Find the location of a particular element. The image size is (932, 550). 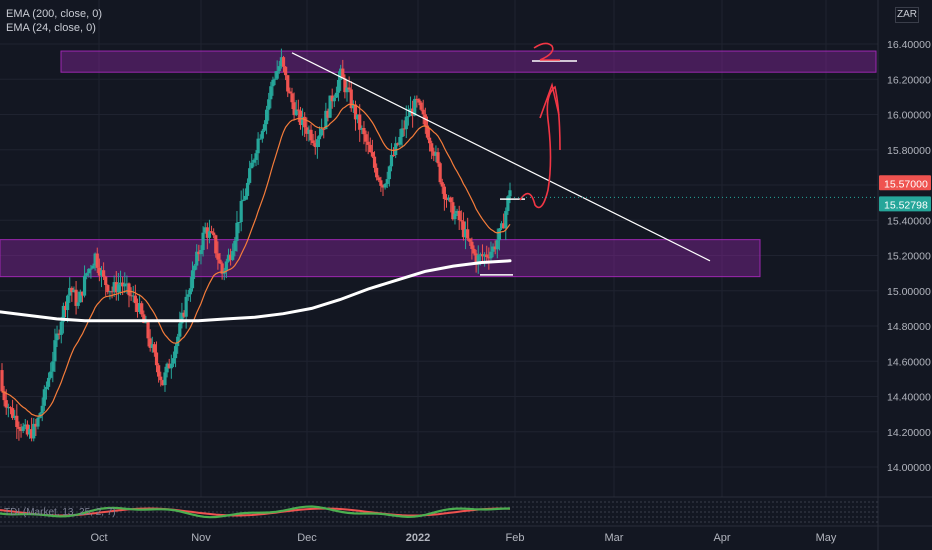

price-tick-label: 16.40000 is located at coordinates (909, 45).